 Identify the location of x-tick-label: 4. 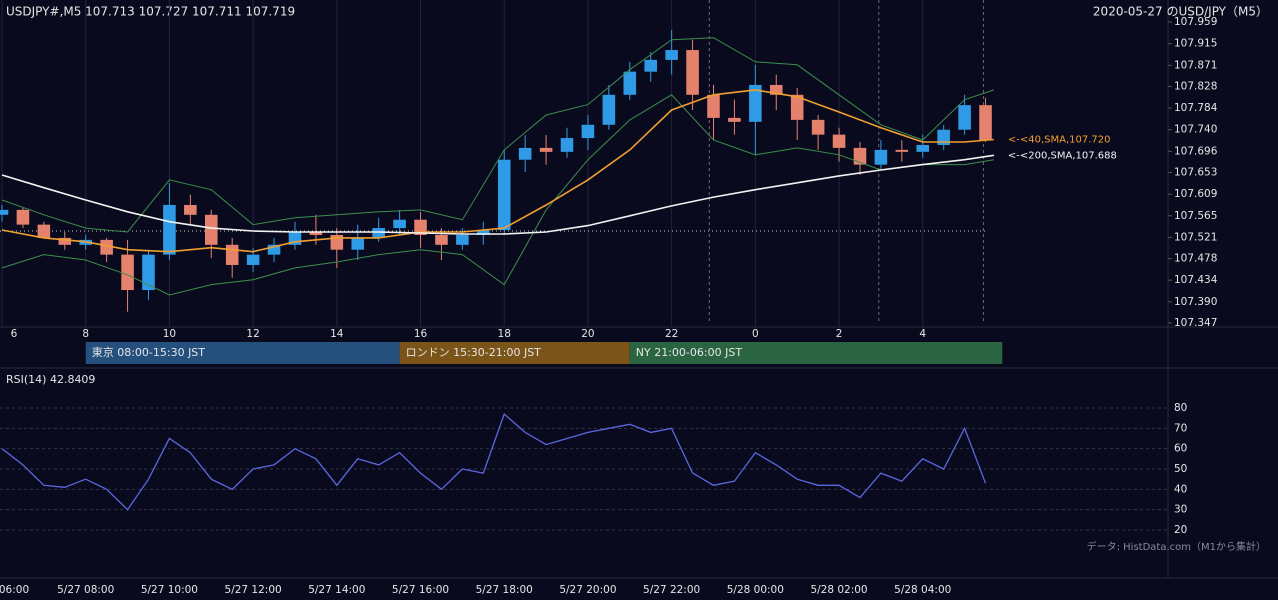
(922, 334).